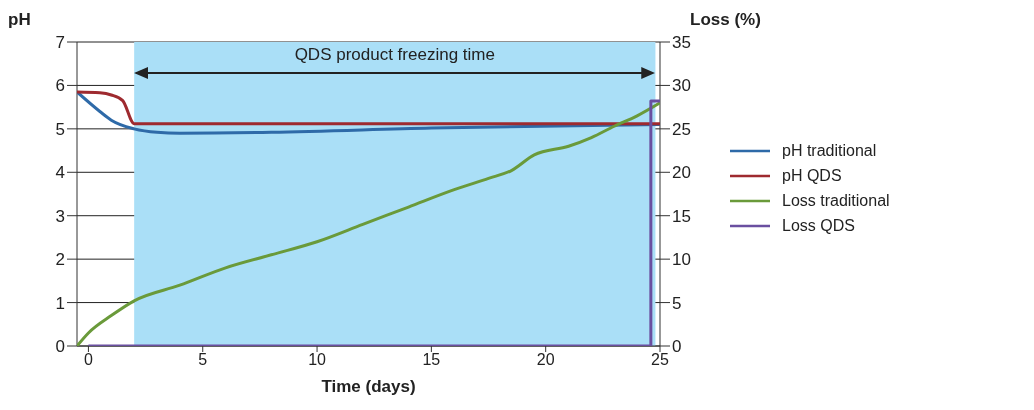 This screenshot has width=1034, height=410. I want to click on legend-label: Loss QDS, so click(818, 225).